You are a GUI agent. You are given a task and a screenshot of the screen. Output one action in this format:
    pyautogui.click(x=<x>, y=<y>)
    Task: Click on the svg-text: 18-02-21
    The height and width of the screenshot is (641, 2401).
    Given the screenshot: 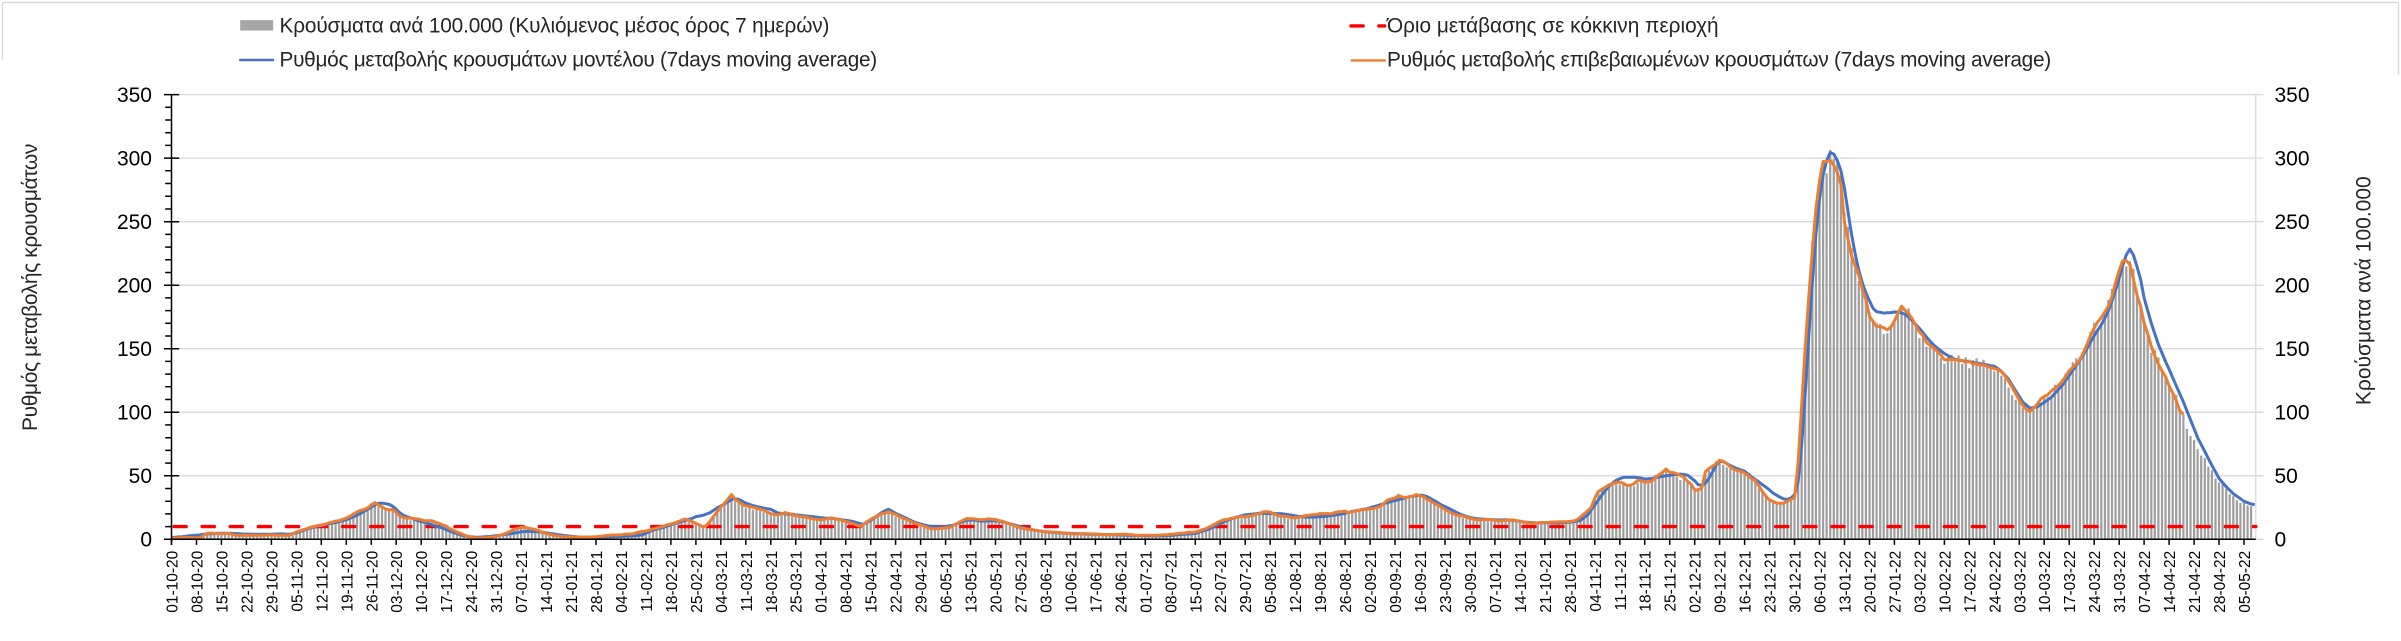 What is the action you would take?
    pyautogui.click(x=672, y=582)
    